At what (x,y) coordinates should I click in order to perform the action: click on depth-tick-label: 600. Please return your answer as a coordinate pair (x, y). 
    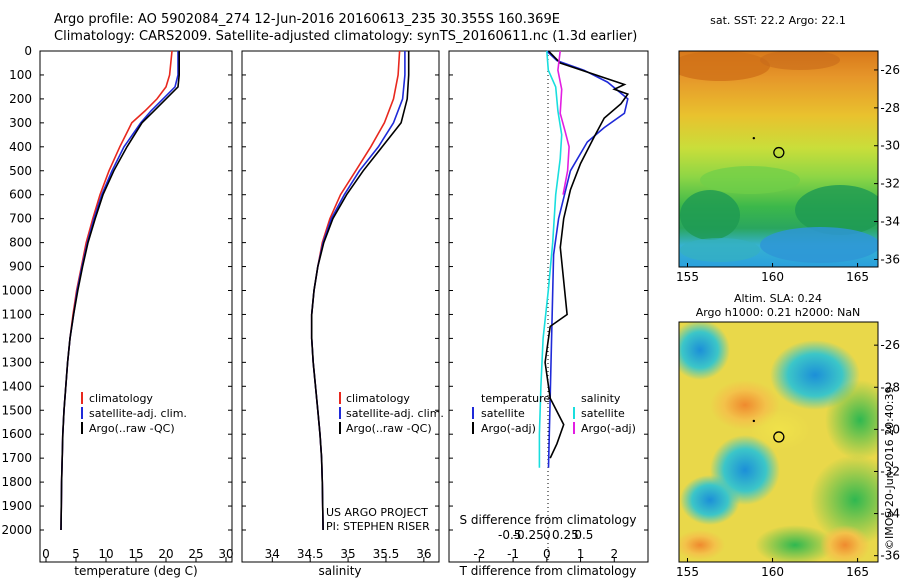
    Looking at the image, I should click on (20, 195).